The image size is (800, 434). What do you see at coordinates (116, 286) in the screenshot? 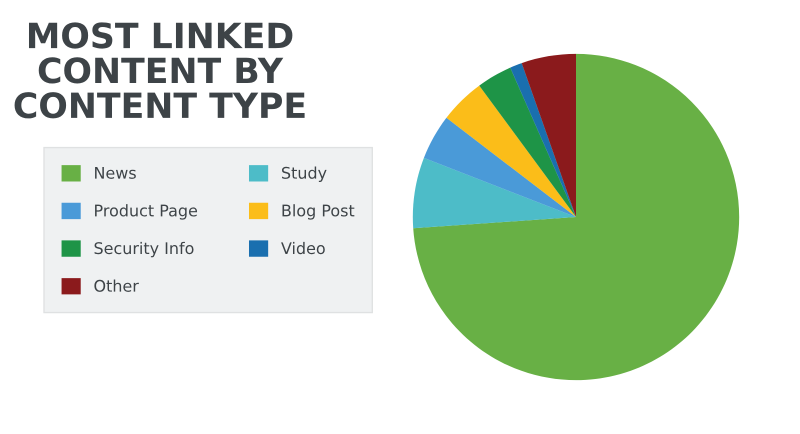
I see `legend-label: Other` at bounding box center [116, 286].